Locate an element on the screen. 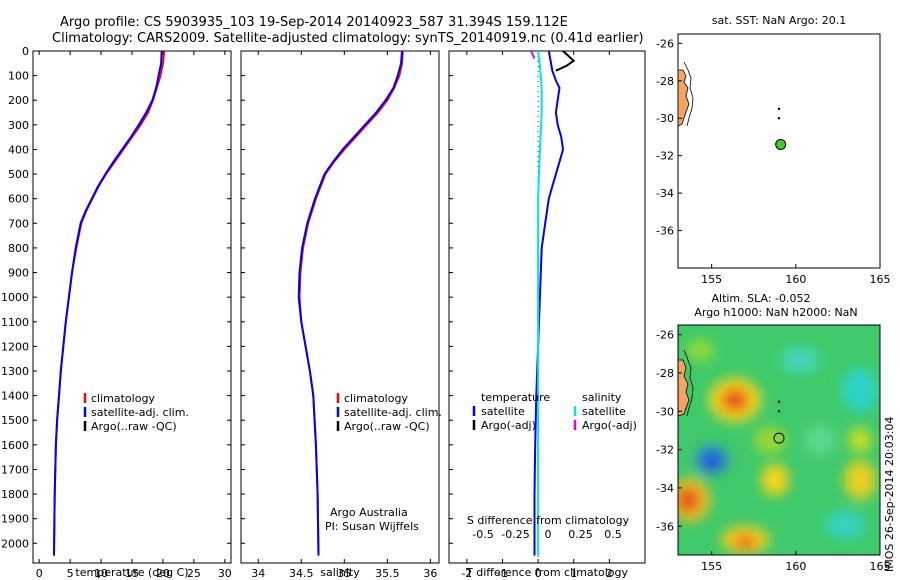 The width and height of the screenshot is (900, 580). y-tick-label: 900 is located at coordinates (18, 273).